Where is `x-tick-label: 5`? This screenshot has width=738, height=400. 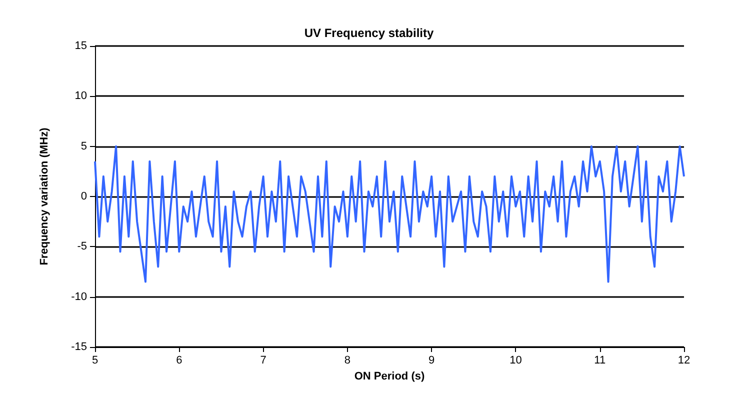 x-tick-label: 5 is located at coordinates (95, 360).